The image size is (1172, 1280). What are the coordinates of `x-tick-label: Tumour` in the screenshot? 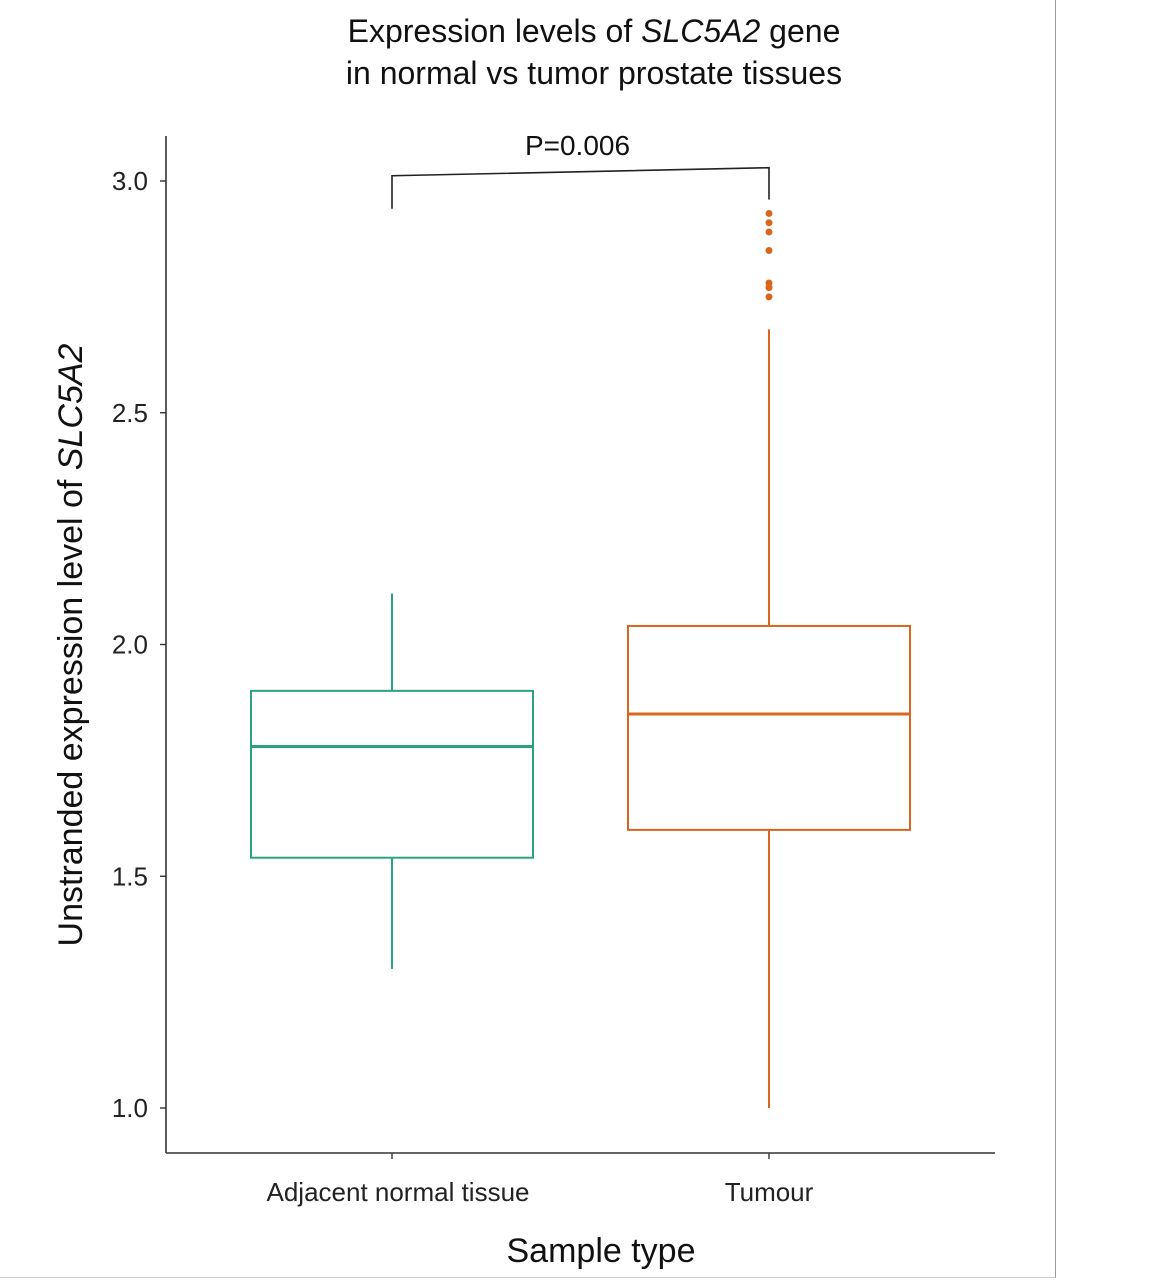 It's located at (769, 1192).